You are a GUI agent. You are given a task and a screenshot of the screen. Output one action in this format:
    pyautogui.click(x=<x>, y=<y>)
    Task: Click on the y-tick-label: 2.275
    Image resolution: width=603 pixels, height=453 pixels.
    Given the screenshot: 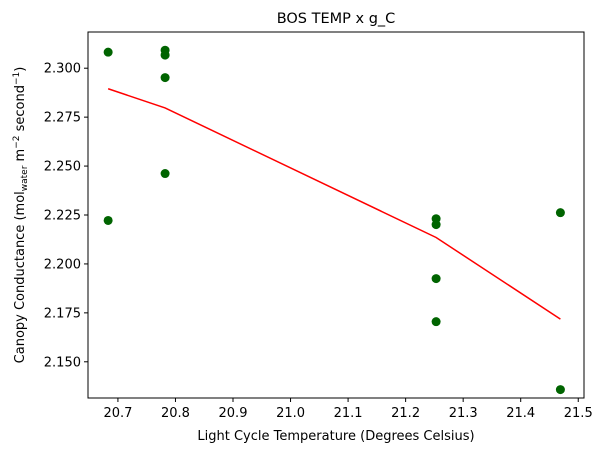 What is the action you would take?
    pyautogui.click(x=62, y=118)
    